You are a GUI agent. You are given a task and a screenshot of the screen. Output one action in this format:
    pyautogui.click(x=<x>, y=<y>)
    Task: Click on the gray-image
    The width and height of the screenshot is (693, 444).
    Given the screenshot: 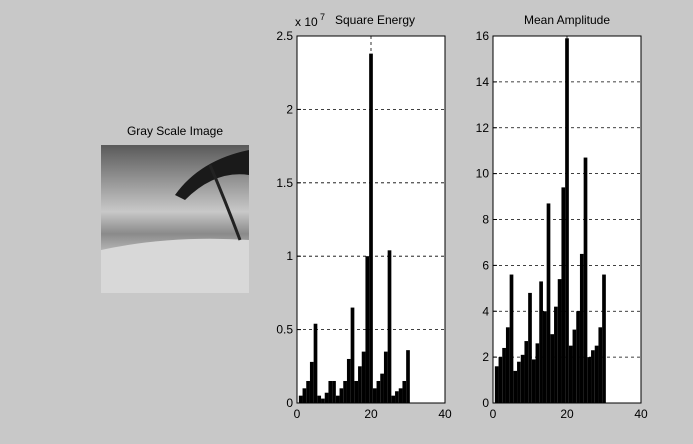 What is the action you would take?
    pyautogui.click(x=175, y=219)
    